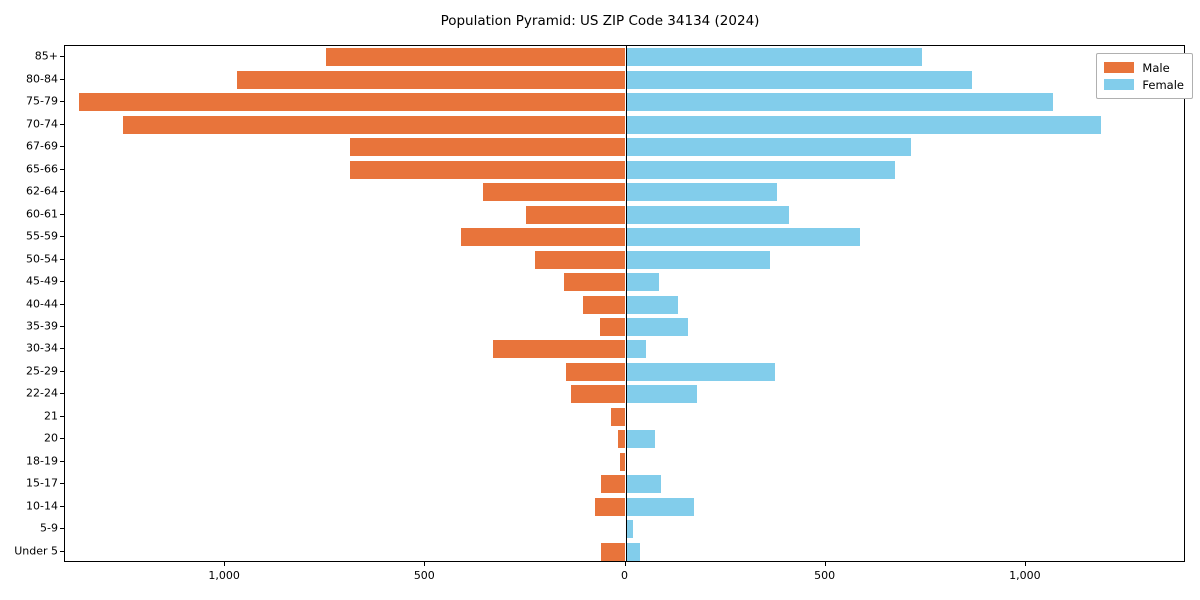 This screenshot has height=600, width=1200. What do you see at coordinates (46, 56) in the screenshot?
I see `y-tick-label-85-: 85+` at bounding box center [46, 56].